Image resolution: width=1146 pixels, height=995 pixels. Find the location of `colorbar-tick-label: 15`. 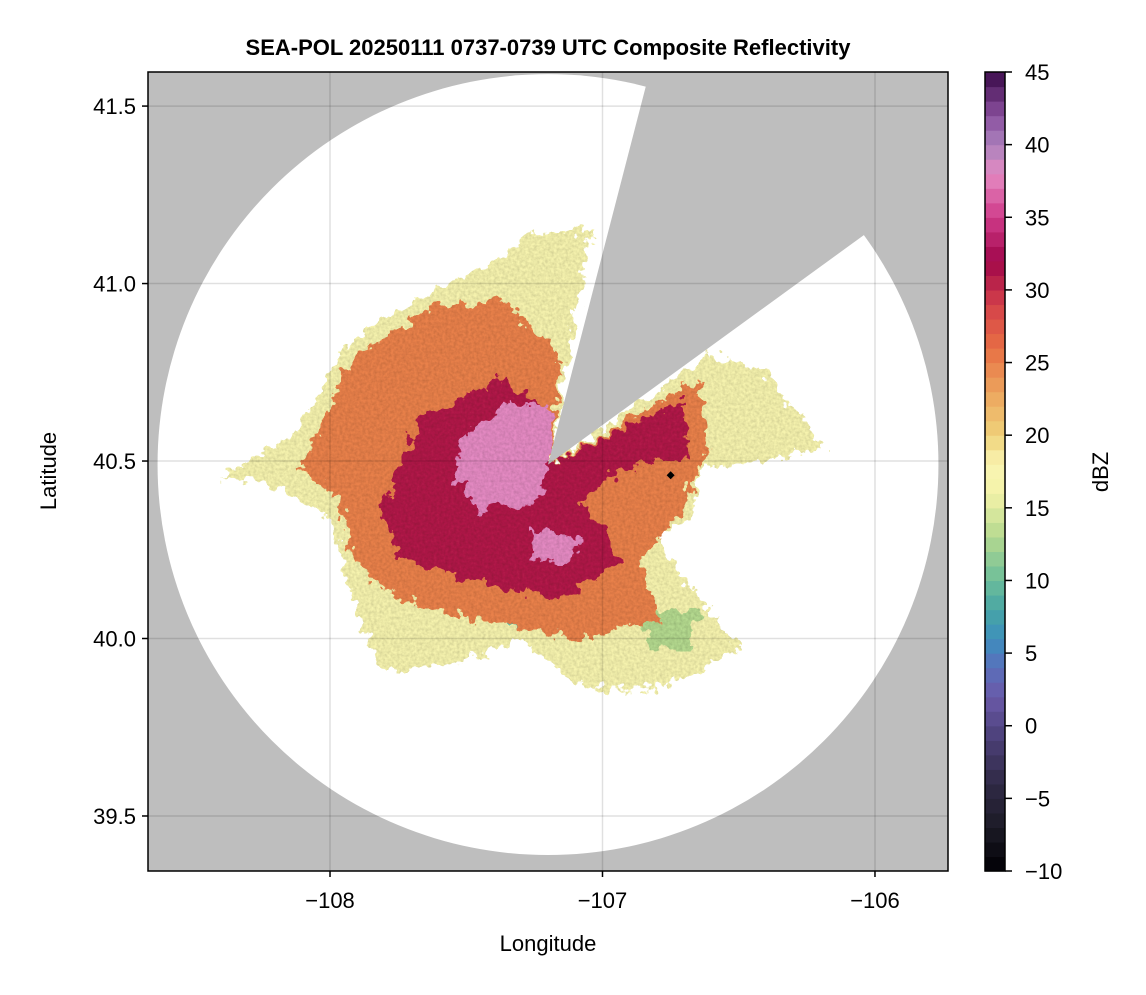

colorbar-tick-label: 15 is located at coordinates (1037, 508).